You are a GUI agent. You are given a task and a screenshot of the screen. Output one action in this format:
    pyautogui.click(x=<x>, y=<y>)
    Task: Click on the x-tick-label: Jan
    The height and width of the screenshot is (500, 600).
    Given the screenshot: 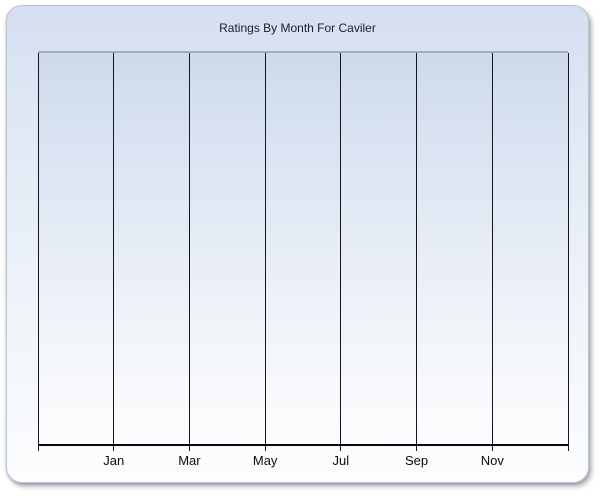 What is the action you would take?
    pyautogui.click(x=114, y=460)
    